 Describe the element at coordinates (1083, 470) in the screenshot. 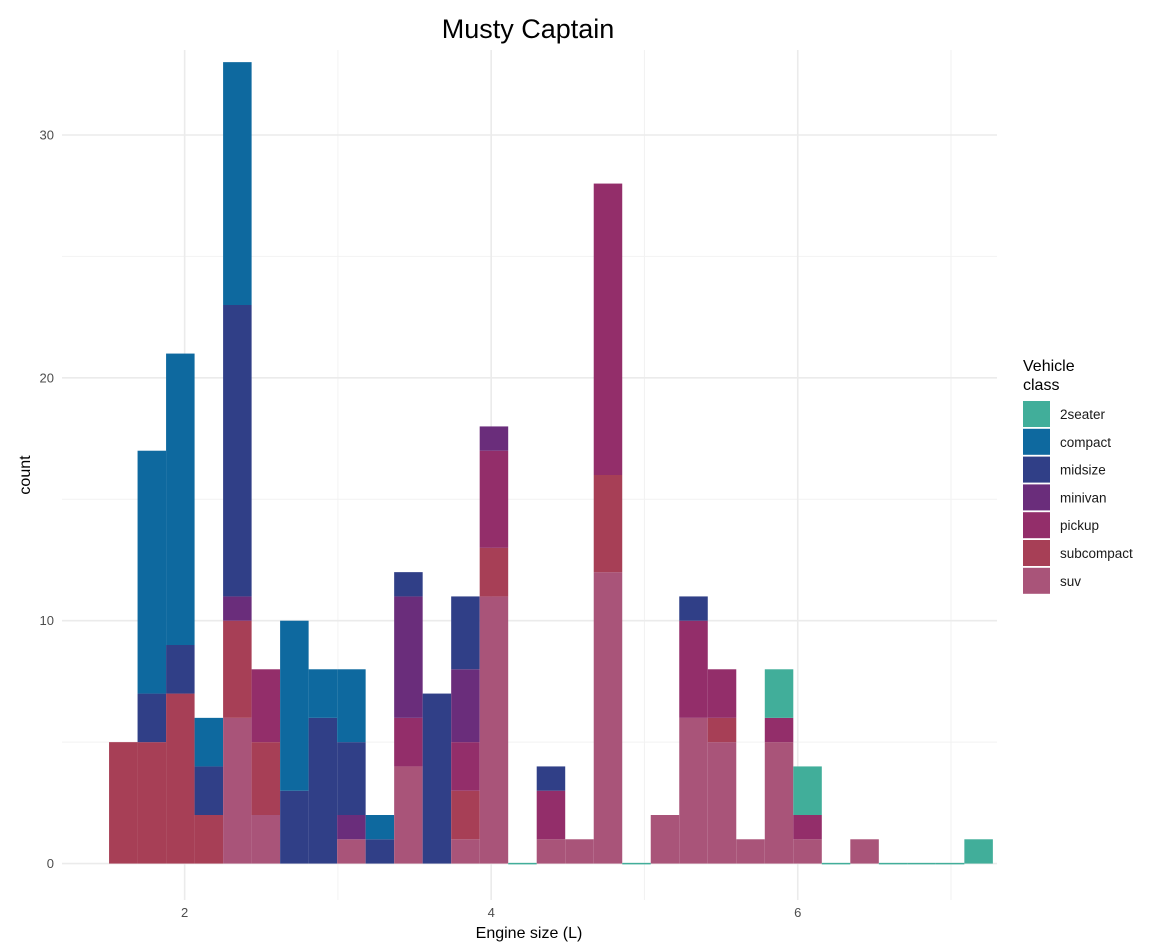

I see `legend-label-midsize: midsize` at that location.